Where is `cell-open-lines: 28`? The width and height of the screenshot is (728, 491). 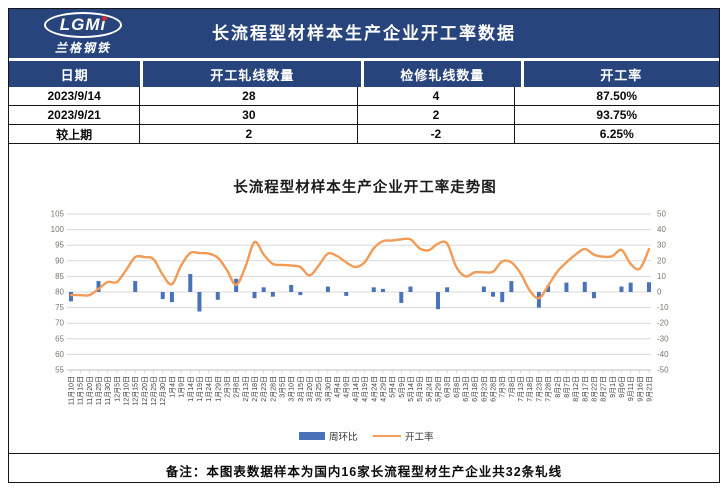
cell-open-lines: 28 is located at coordinates (249, 96).